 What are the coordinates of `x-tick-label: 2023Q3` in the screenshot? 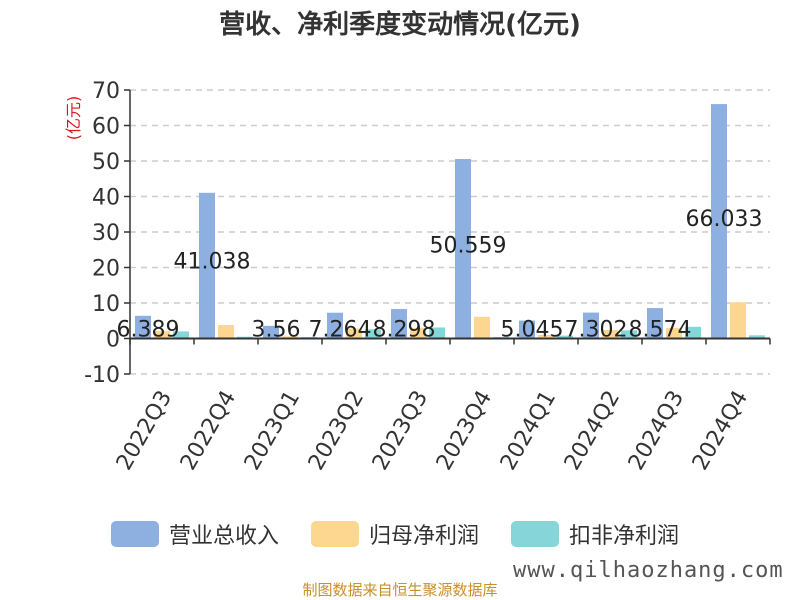 It's located at (400, 431).